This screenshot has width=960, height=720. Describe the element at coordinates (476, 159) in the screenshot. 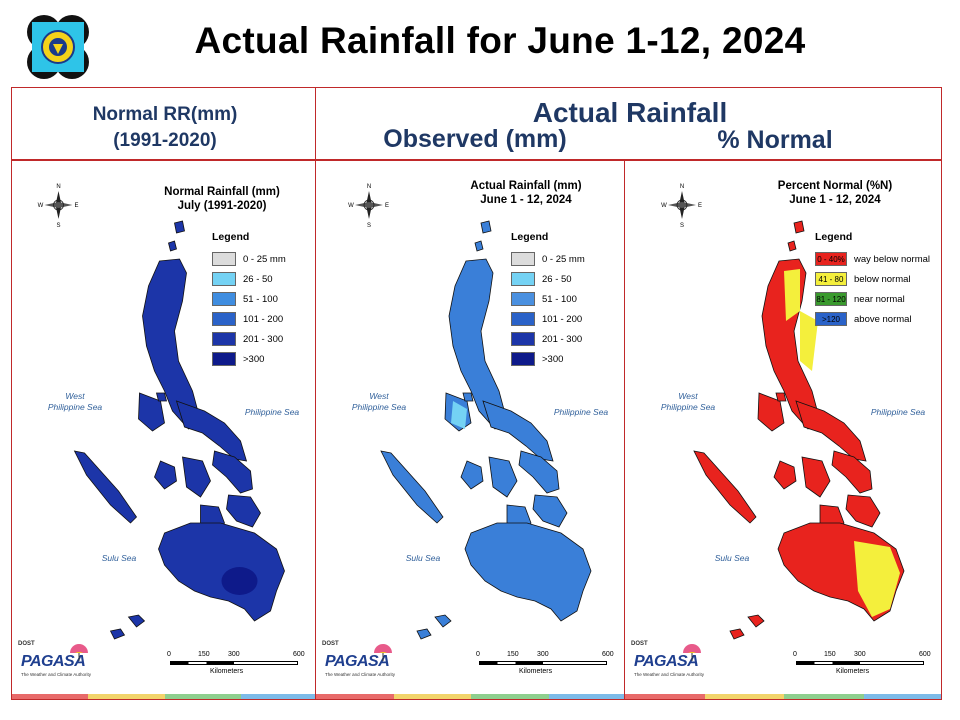

I see `header-bottom-rule` at that location.